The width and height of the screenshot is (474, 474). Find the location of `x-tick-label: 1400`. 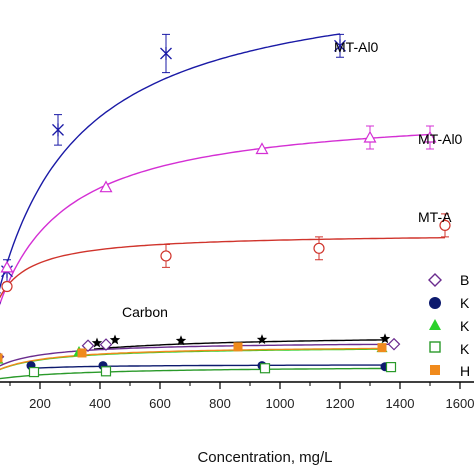

x-tick-label: 1400 is located at coordinates (400, 403).